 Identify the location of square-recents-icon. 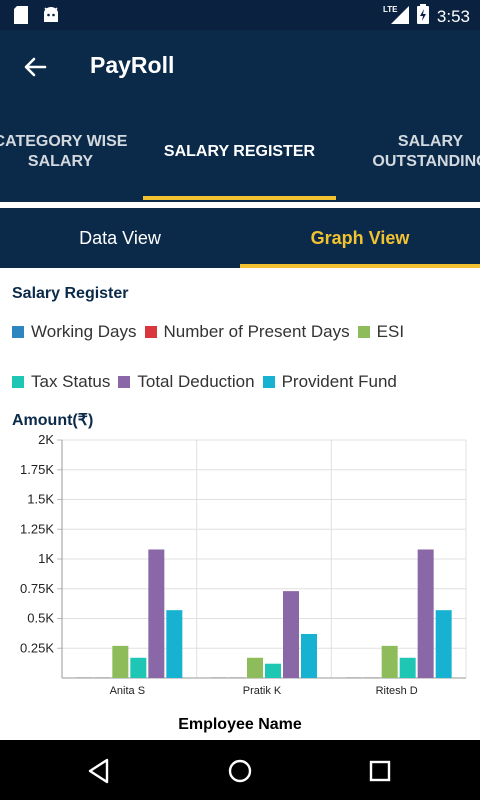
(380, 771).